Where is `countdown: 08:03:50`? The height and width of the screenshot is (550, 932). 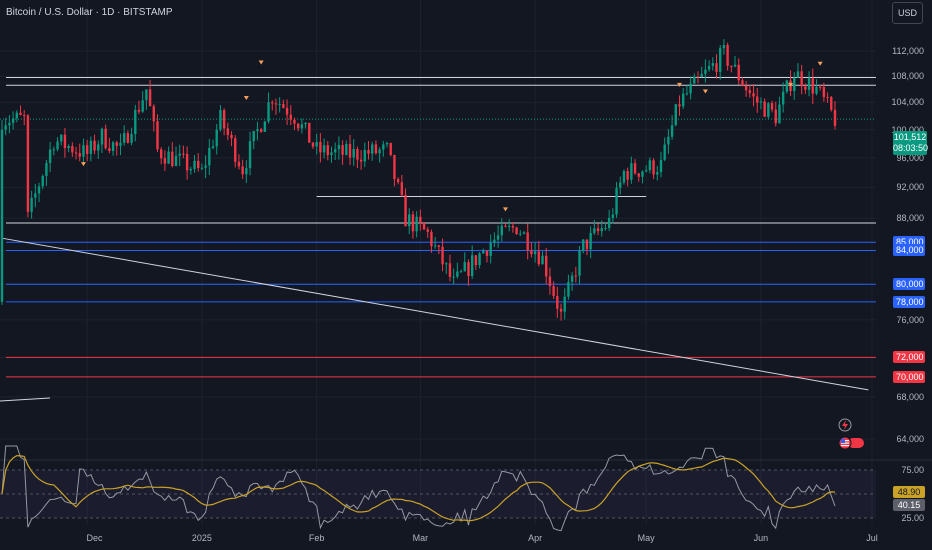 countdown: 08:03:50 is located at coordinates (911, 148).